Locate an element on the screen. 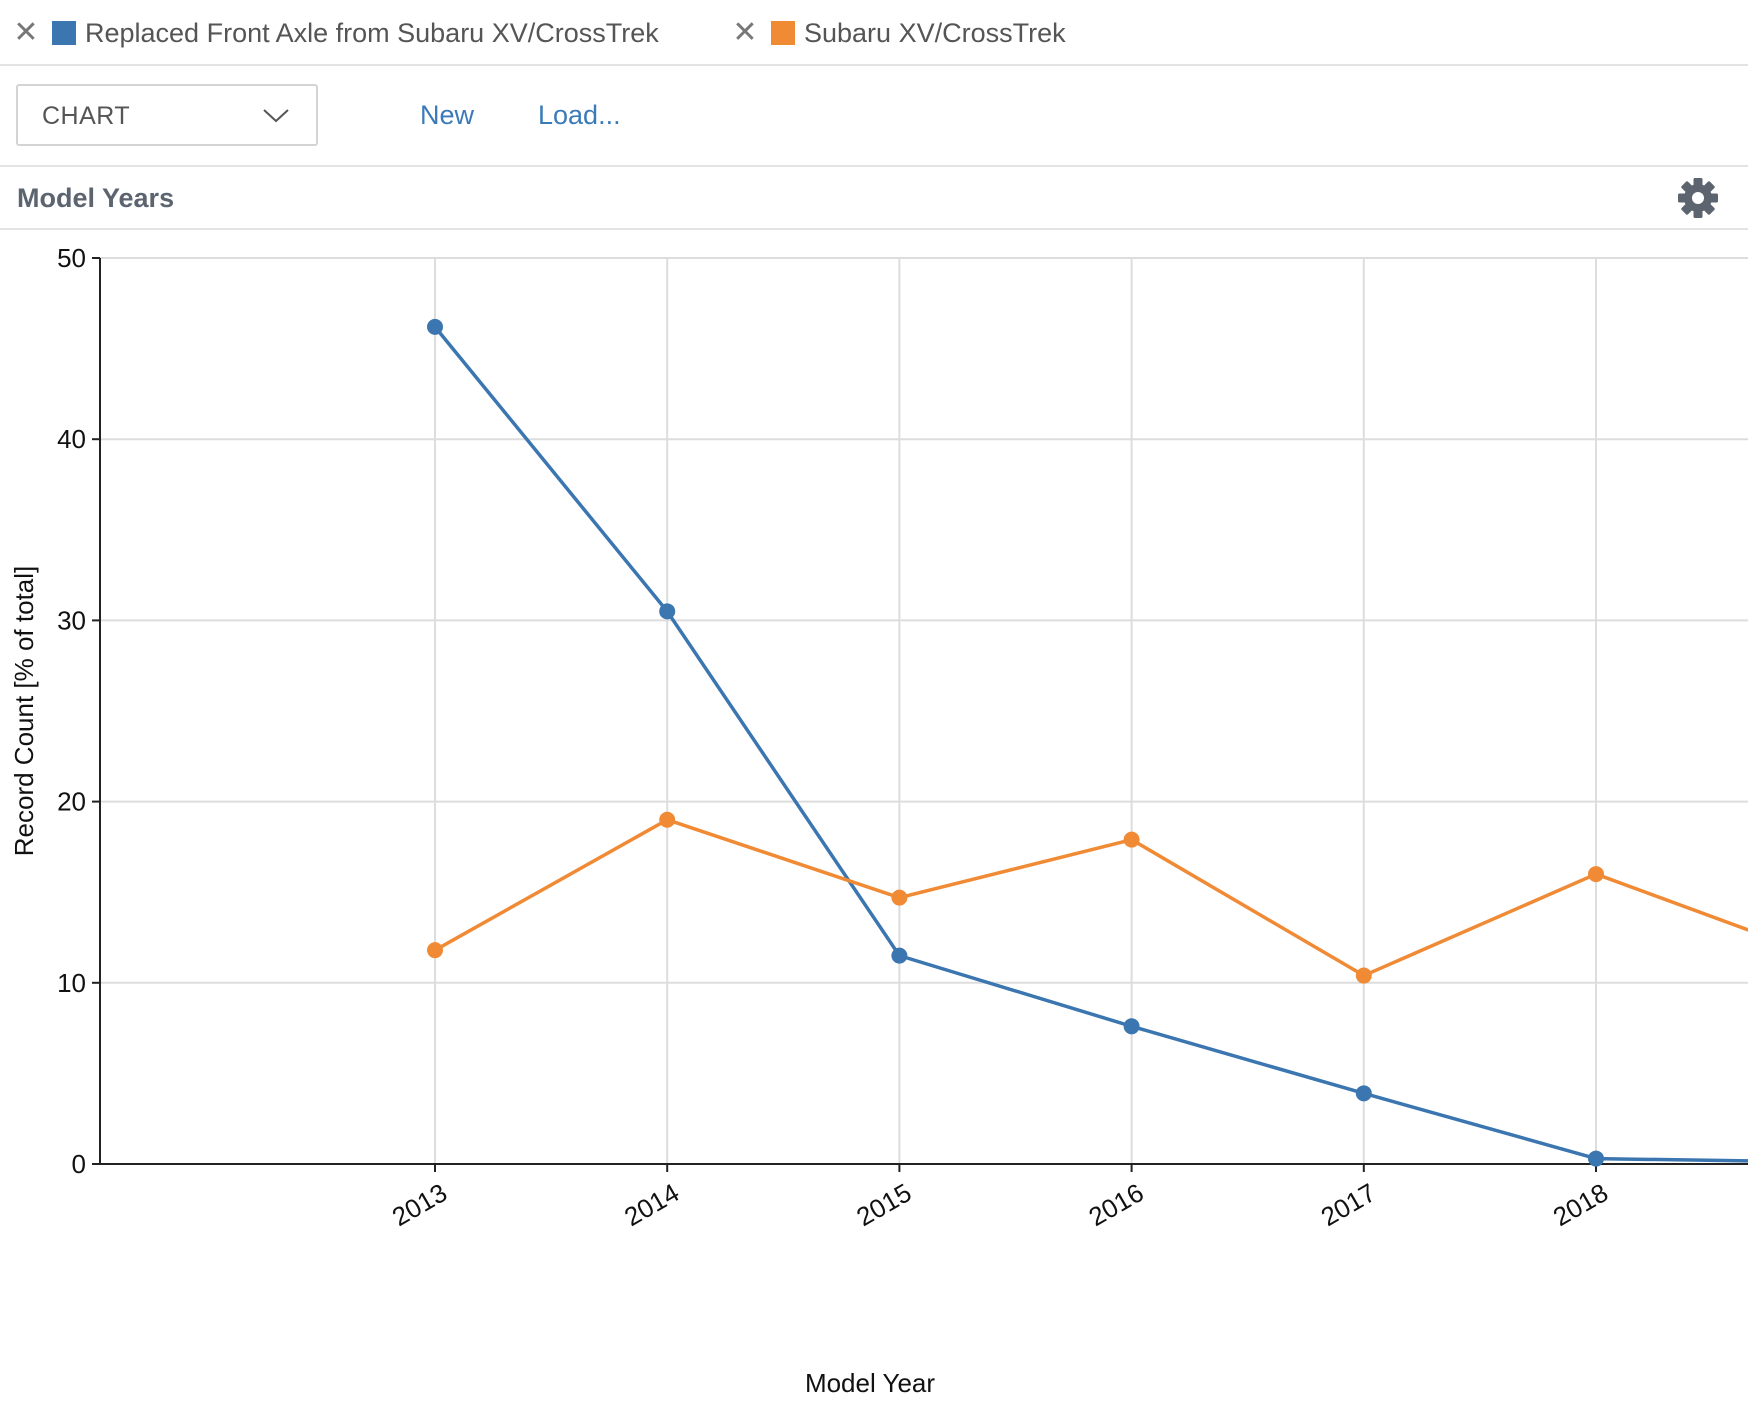 The height and width of the screenshot is (1422, 1748). x-tick-label: 2018 is located at coordinates (1580, 1204).